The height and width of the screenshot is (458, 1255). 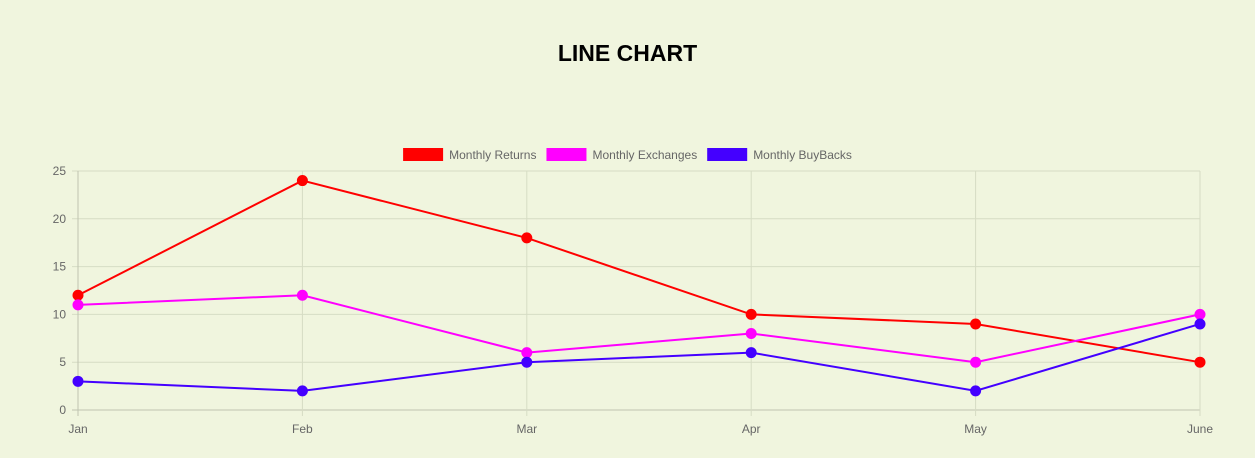 I want to click on legend-label-3: Monthly BuyBacks, so click(x=802, y=155).